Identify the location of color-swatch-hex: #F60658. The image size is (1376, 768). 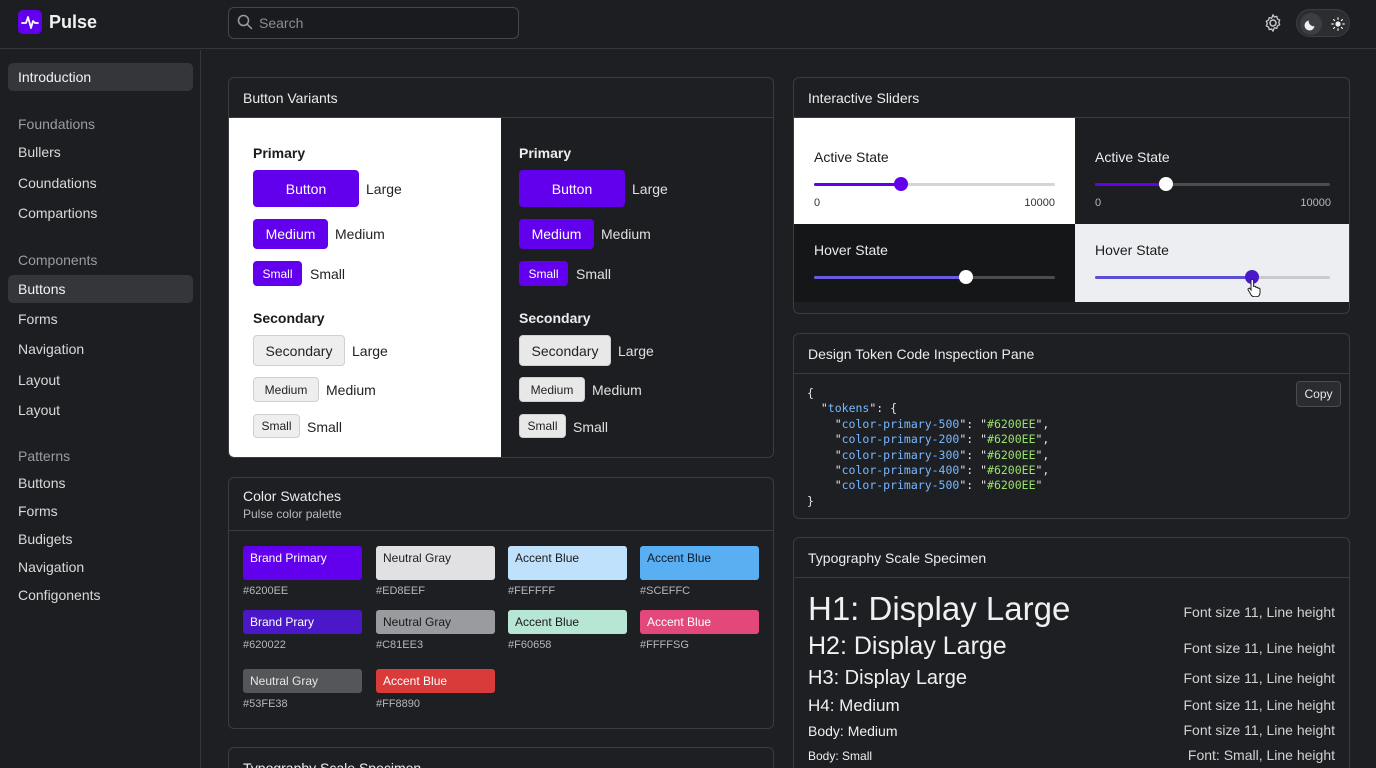
(530, 645).